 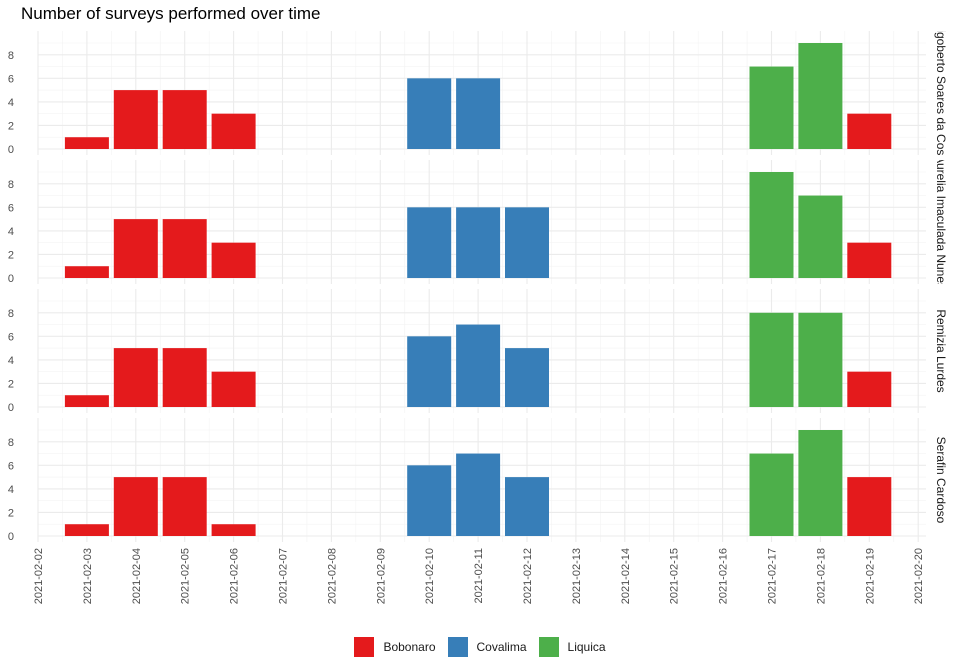 What do you see at coordinates (430, 576) in the screenshot?
I see `x-tick-label: 2021-02-10` at bounding box center [430, 576].